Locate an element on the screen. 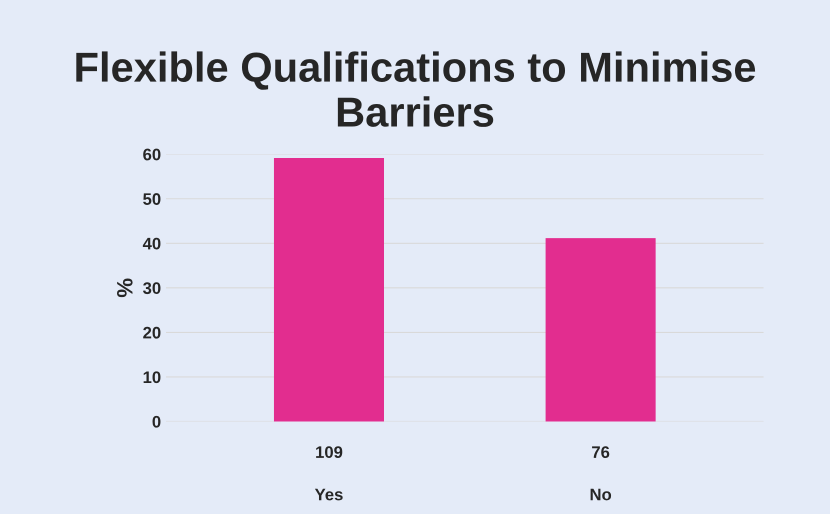  text: 109 is located at coordinates (329, 452).